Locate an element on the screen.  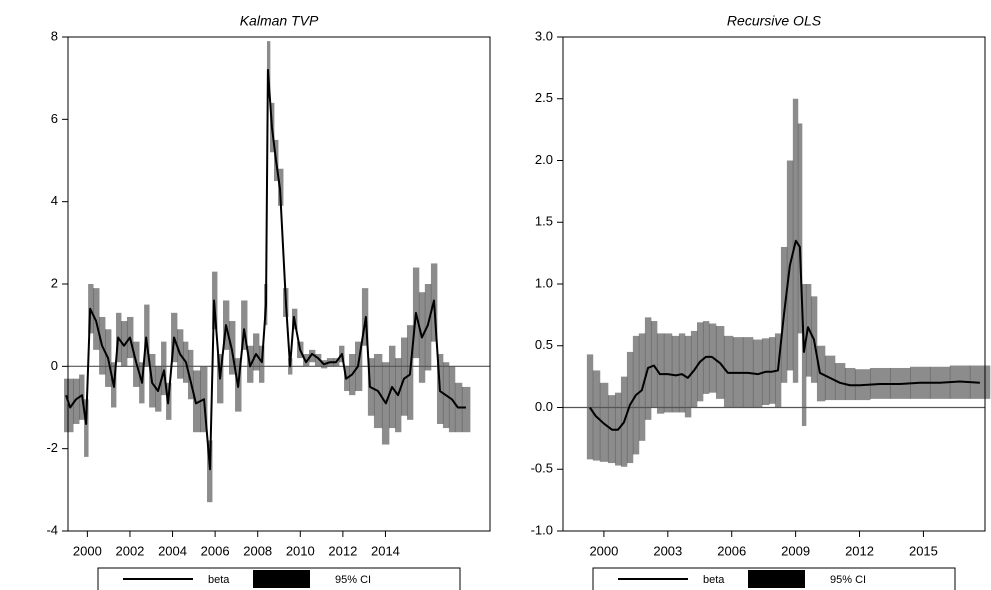
y-tick-label: 0.5 is located at coordinates (544, 344).